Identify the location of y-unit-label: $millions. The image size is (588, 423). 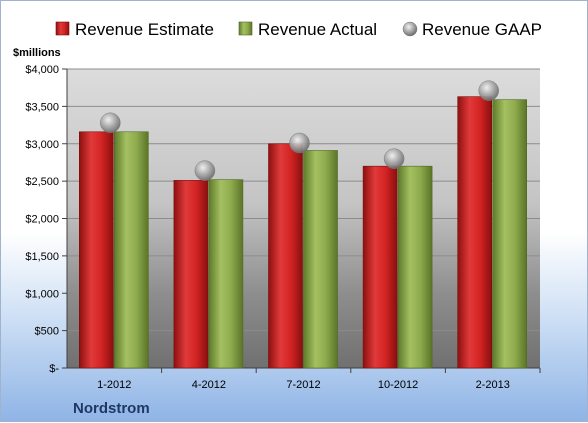
(37, 53).